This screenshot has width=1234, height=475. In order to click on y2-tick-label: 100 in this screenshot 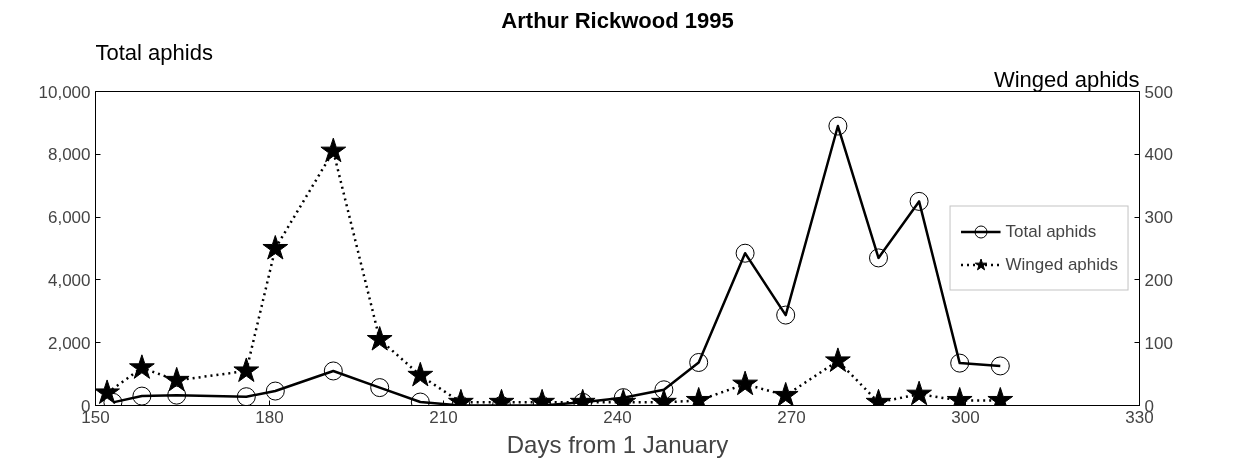, I will do `click(1158, 343)`.